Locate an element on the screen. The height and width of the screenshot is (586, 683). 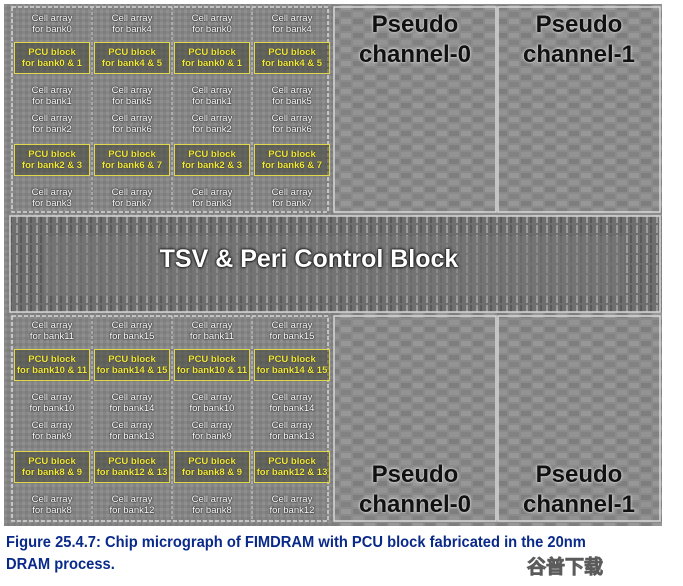
block-bank: for bank6 & 7 is located at coordinates (292, 165).